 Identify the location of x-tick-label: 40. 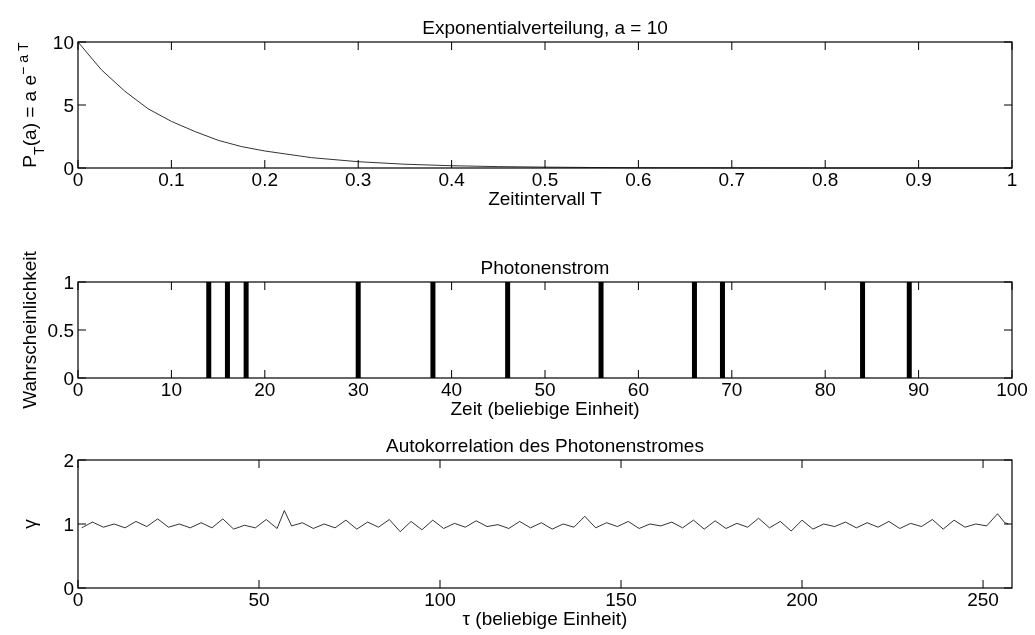
(452, 389).